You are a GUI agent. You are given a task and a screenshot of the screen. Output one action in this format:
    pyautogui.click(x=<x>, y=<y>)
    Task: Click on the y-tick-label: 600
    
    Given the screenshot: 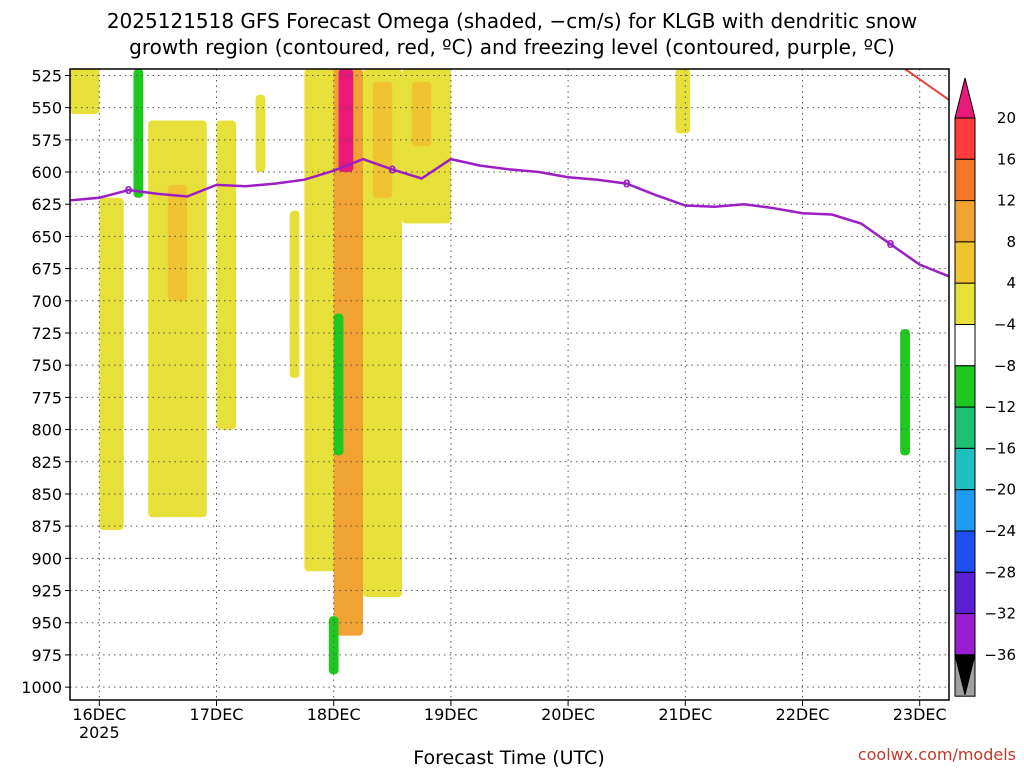 What is the action you would take?
    pyautogui.click(x=46, y=172)
    